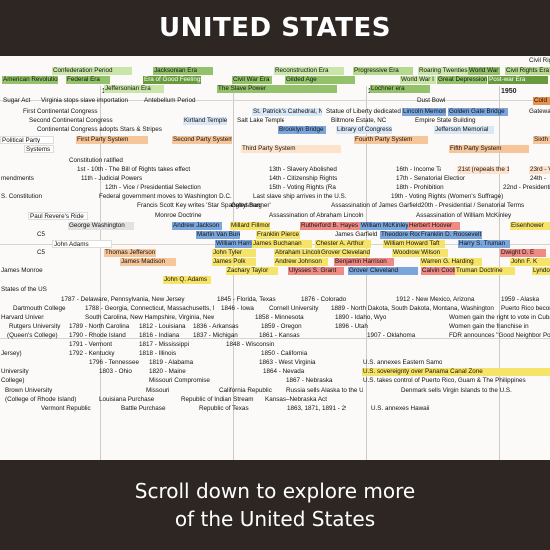  What do you see at coordinates (60, 111) in the screenshot?
I see `timeline-event: First Continental Congress` at bounding box center [60, 111].